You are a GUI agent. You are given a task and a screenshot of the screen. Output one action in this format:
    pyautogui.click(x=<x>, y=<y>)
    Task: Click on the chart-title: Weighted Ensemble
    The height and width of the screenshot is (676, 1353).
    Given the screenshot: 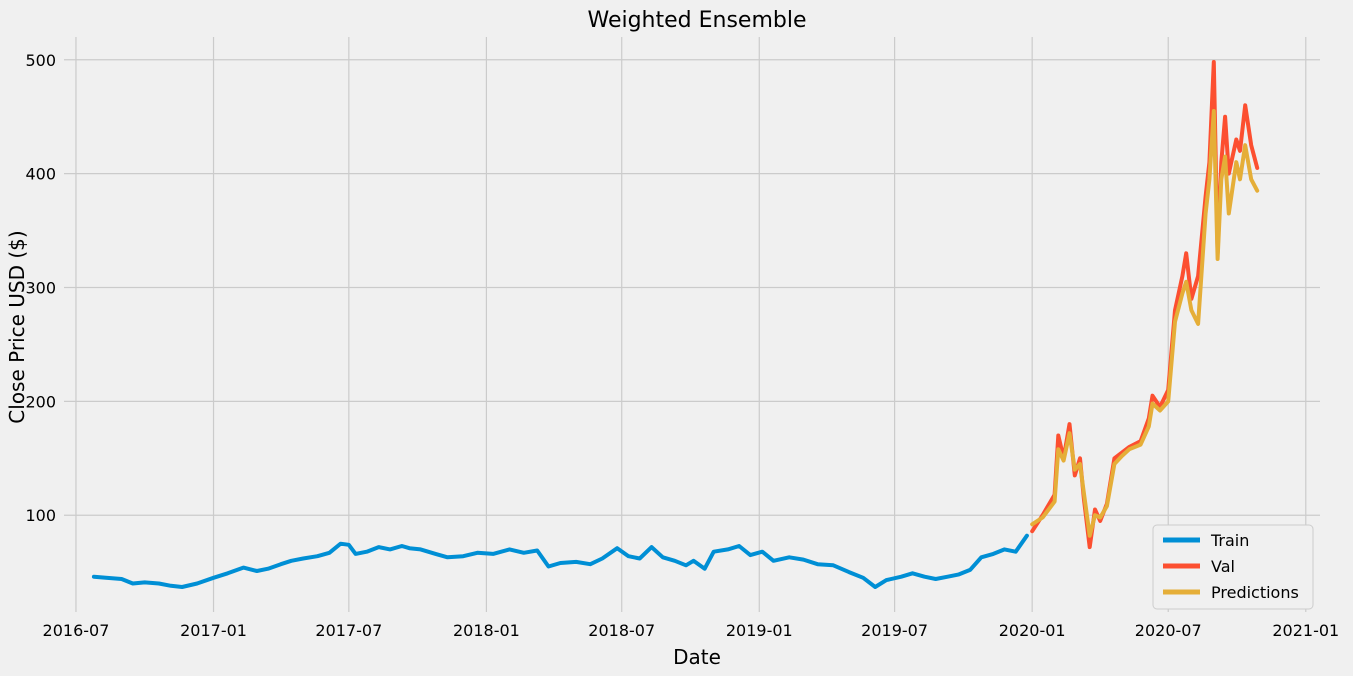 What is the action you would take?
    pyautogui.click(x=696, y=20)
    